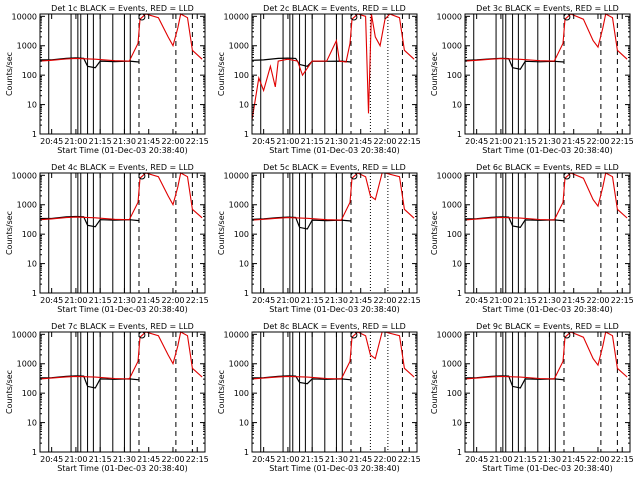 The image size is (640, 480). Describe the element at coordinates (547, 167) in the screenshot. I see `panel-title: Det 6c BLACK = Events, RED = LLD` at that location.